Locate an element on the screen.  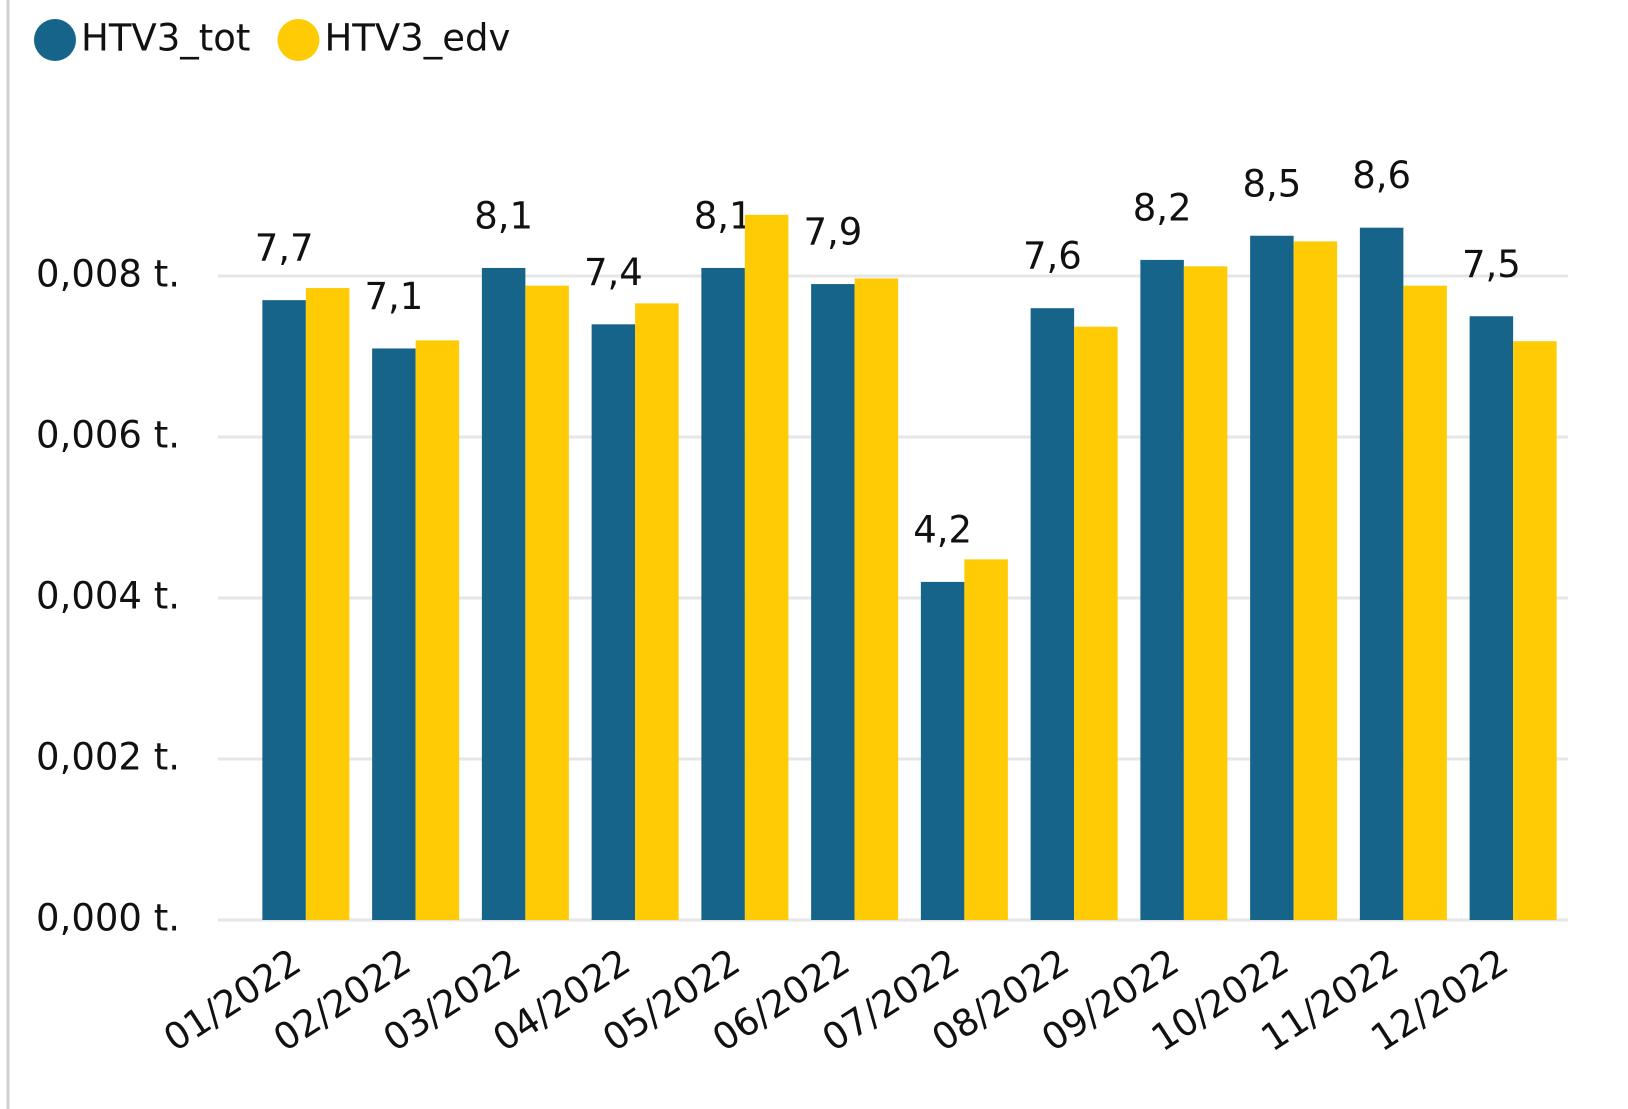
data-label: 7,7 is located at coordinates (284, 248).